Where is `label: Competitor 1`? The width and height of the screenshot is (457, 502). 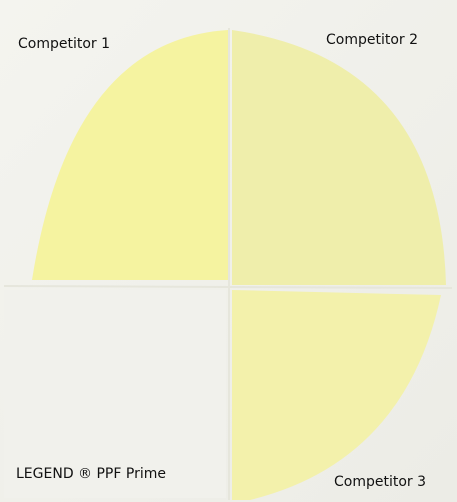
label: Competitor 1 is located at coordinates (64, 44).